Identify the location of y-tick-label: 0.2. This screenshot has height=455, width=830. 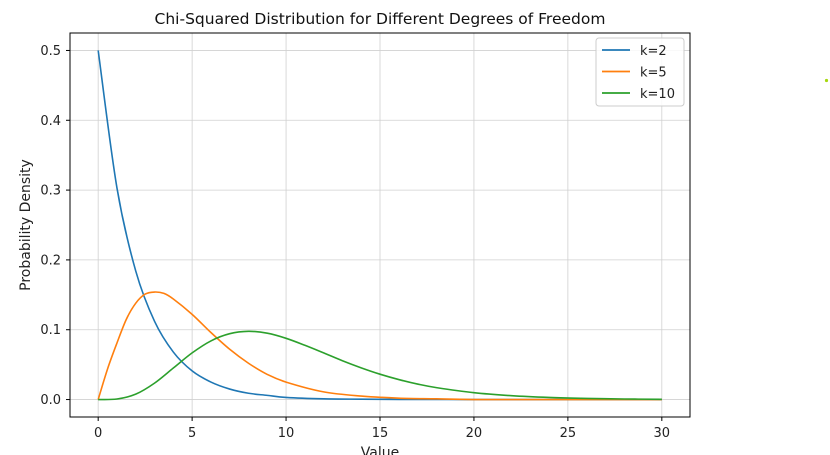
(50, 260).